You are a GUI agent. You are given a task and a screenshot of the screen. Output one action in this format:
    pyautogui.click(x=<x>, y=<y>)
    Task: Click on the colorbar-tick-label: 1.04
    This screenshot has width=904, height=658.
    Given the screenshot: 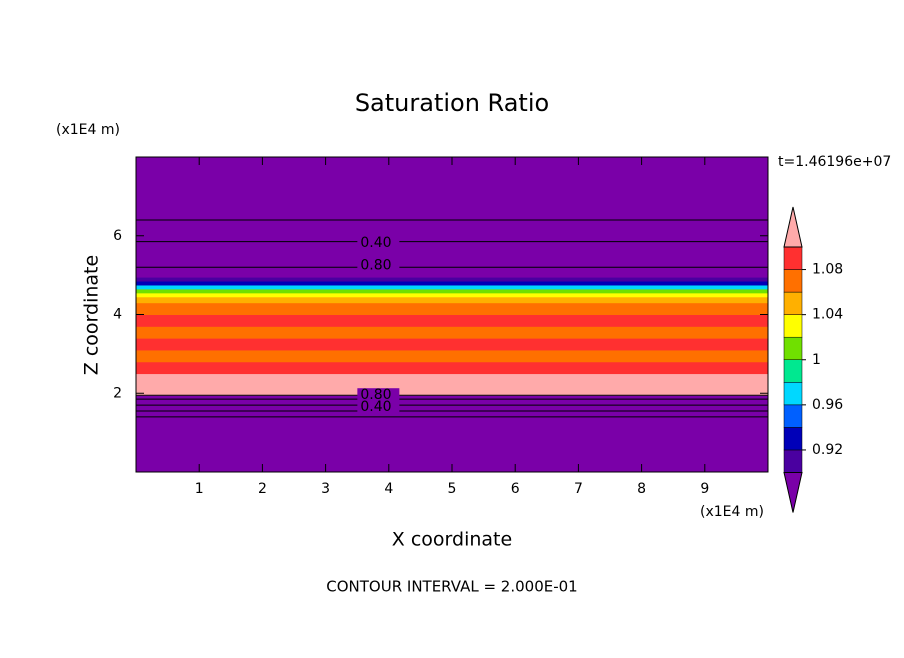 What is the action you would take?
    pyautogui.click(x=827, y=315)
    